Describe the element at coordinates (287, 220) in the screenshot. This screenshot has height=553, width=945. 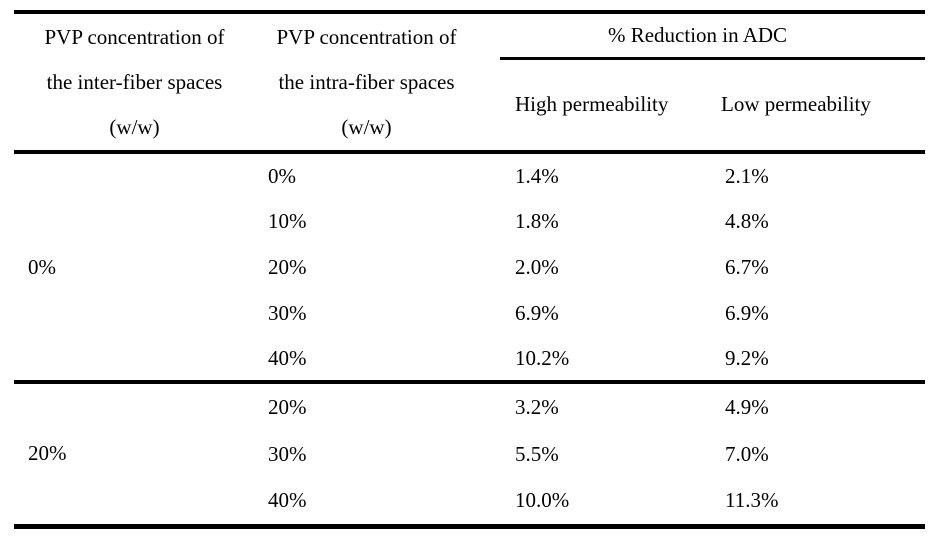
I see `intra-fiber-cell: 10%` at that location.